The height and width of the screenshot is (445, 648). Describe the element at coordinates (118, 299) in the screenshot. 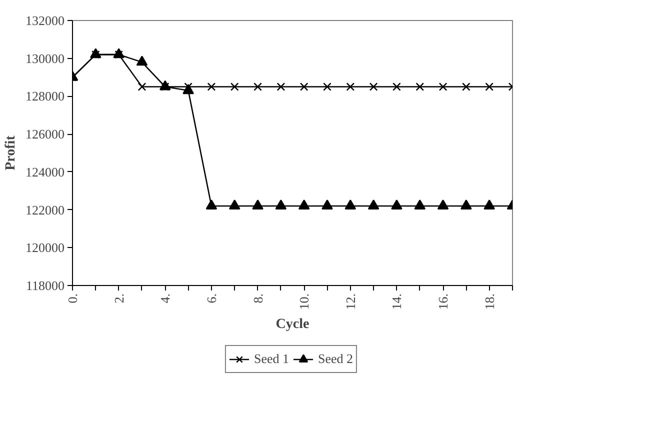

I see `x-tick-label: 2.` at that location.